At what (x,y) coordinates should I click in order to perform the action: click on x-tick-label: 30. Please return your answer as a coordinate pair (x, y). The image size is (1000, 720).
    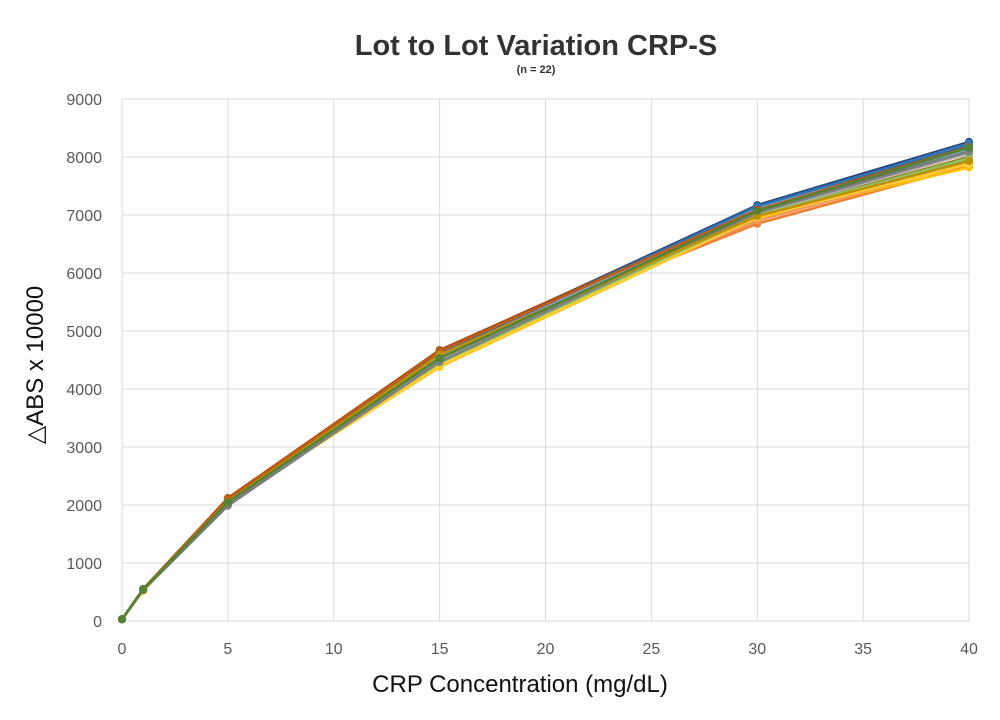
    Looking at the image, I should click on (757, 649).